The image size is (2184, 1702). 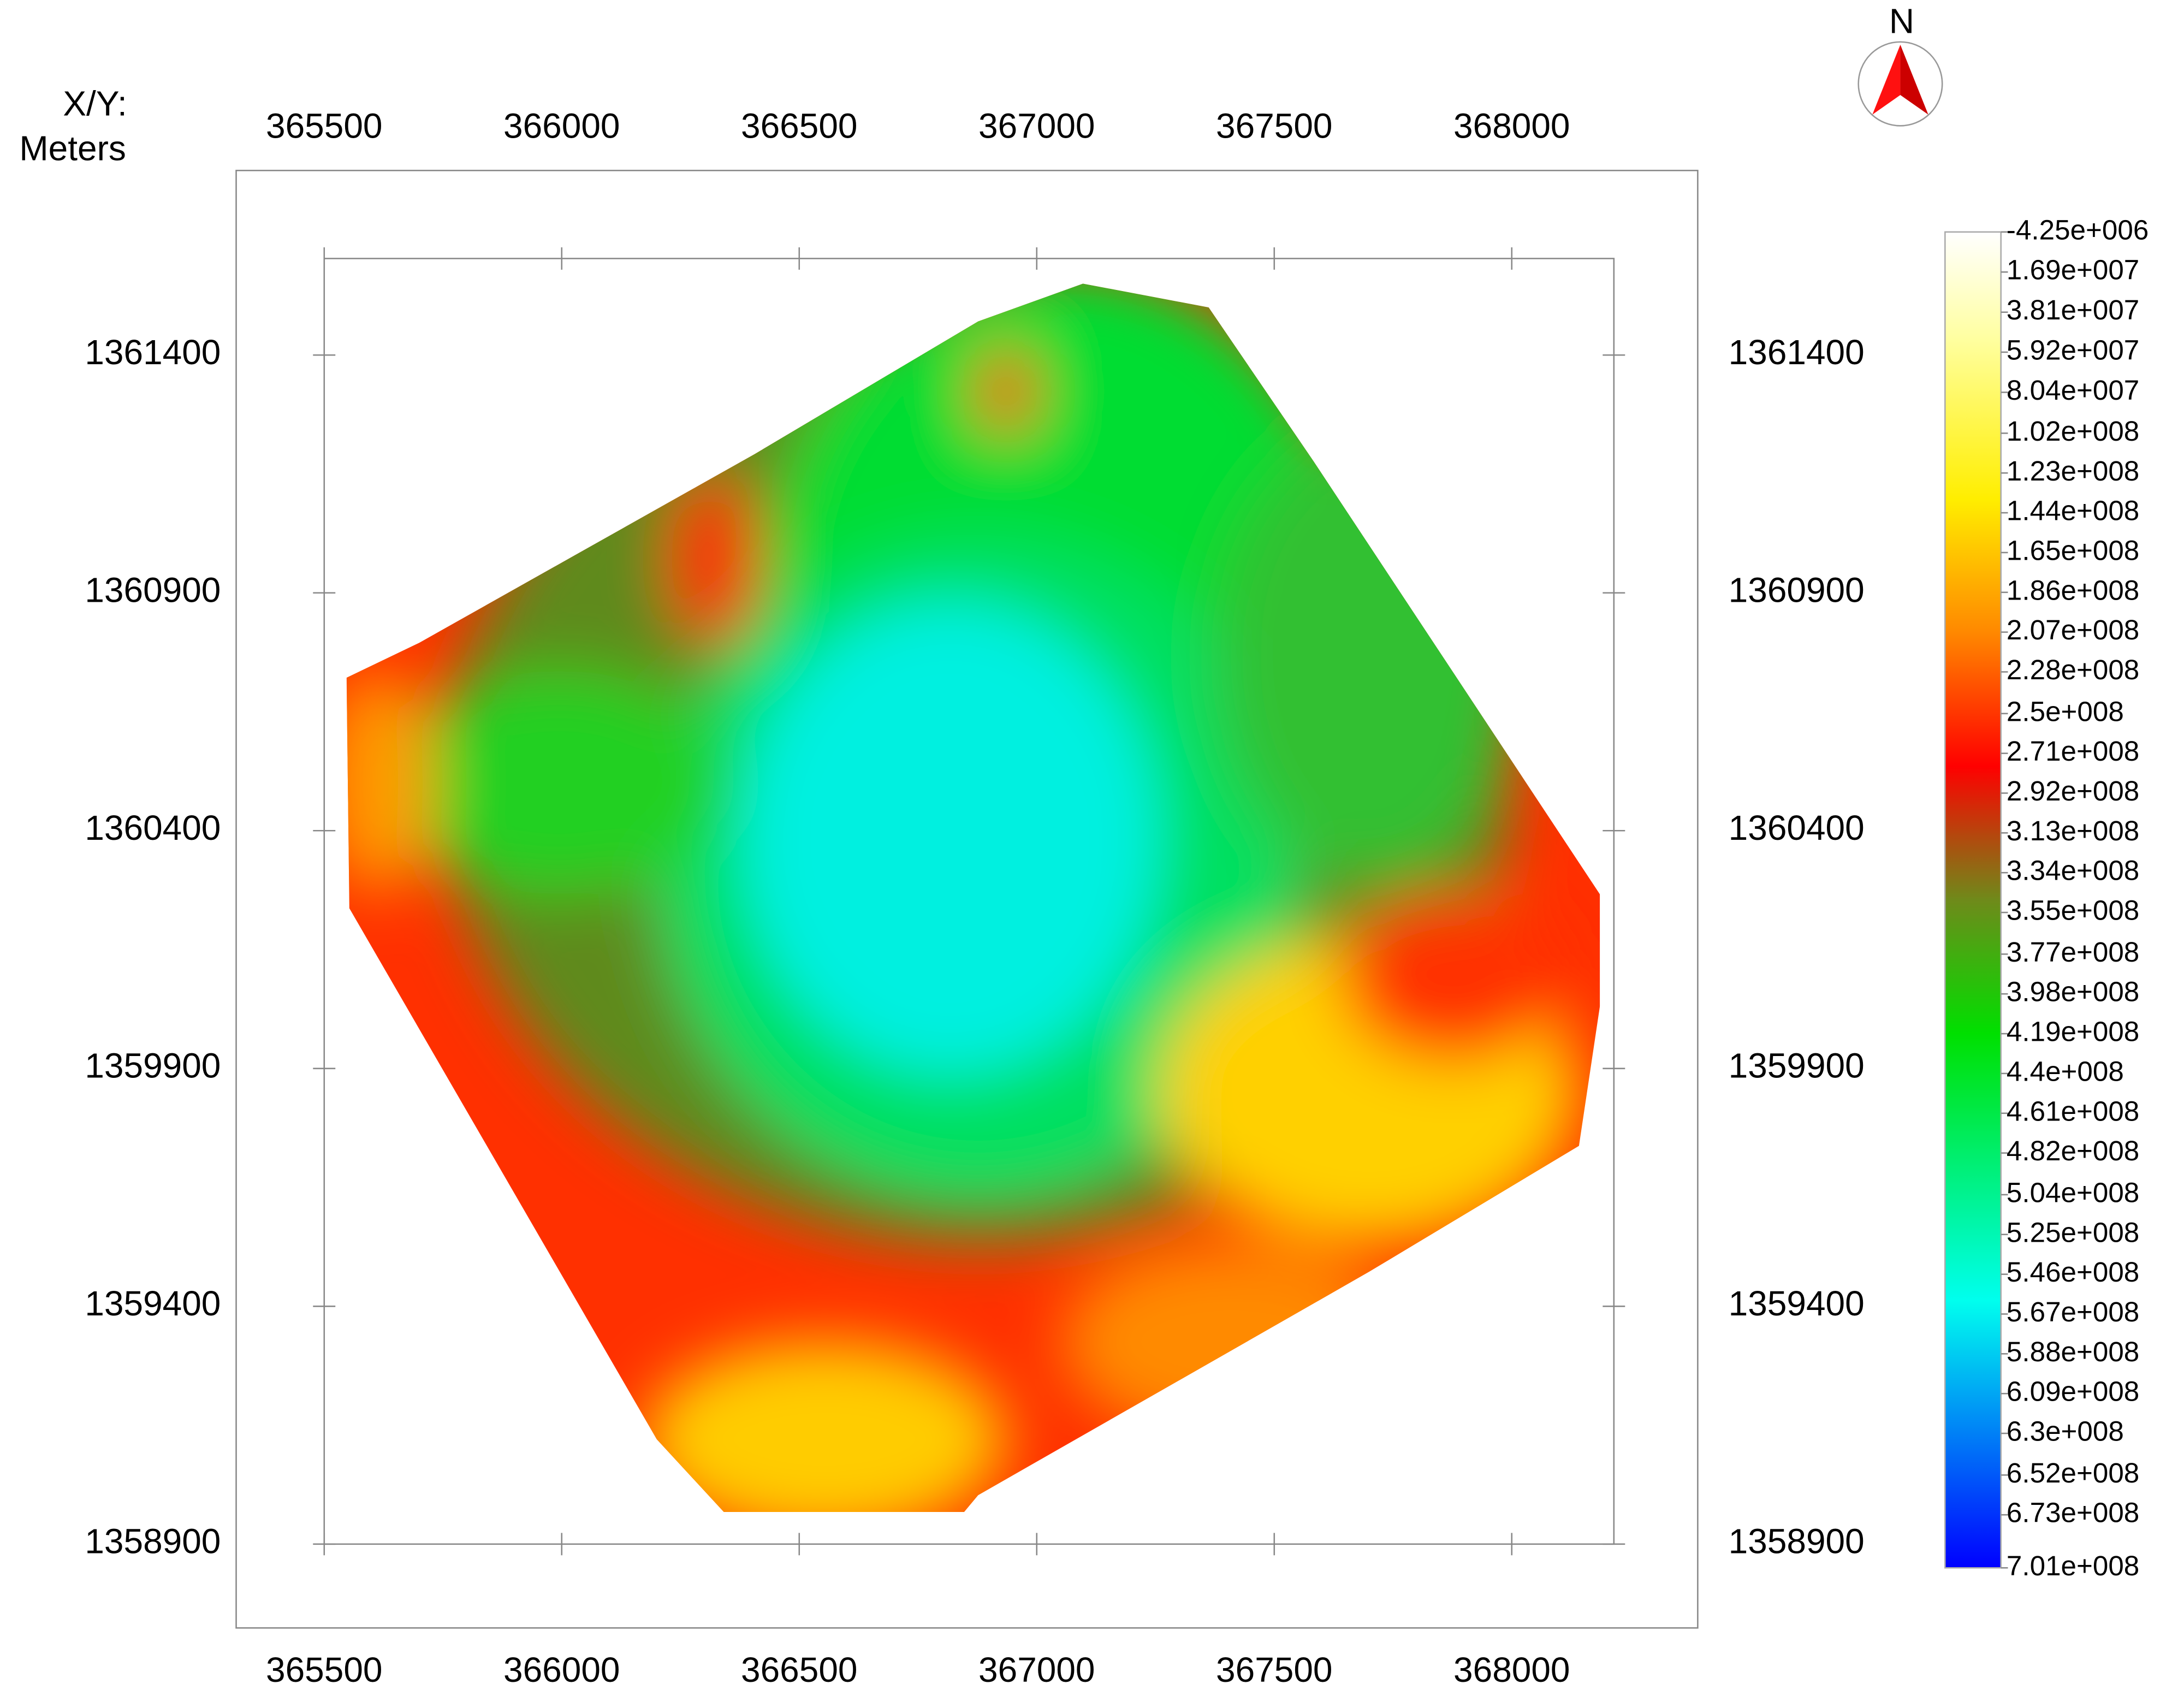 I want to click on colorbar-label: 5.25e+008, so click(x=2073, y=1233).